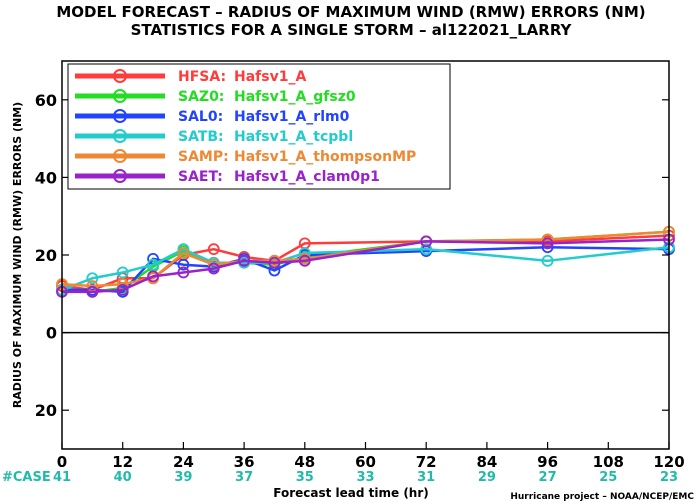  Describe the element at coordinates (183, 462) in the screenshot. I see `x-tick-label: 24` at that location.